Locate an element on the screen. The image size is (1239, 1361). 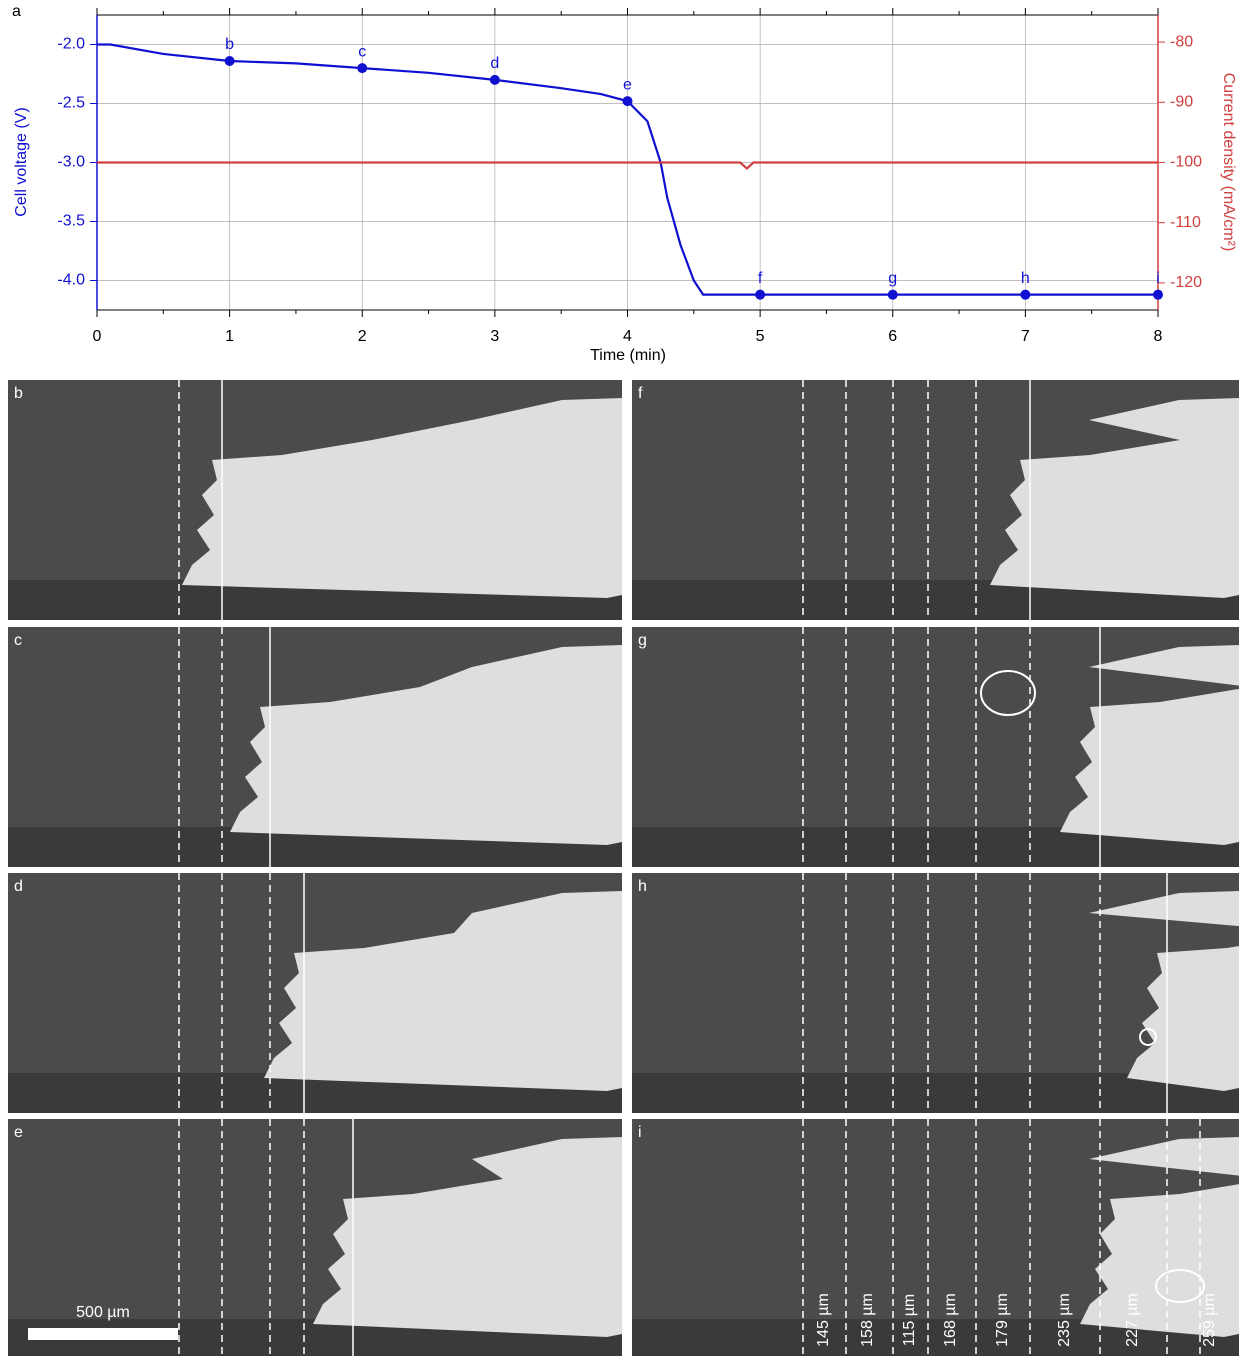
panel-label: a is located at coordinates (16, 11).